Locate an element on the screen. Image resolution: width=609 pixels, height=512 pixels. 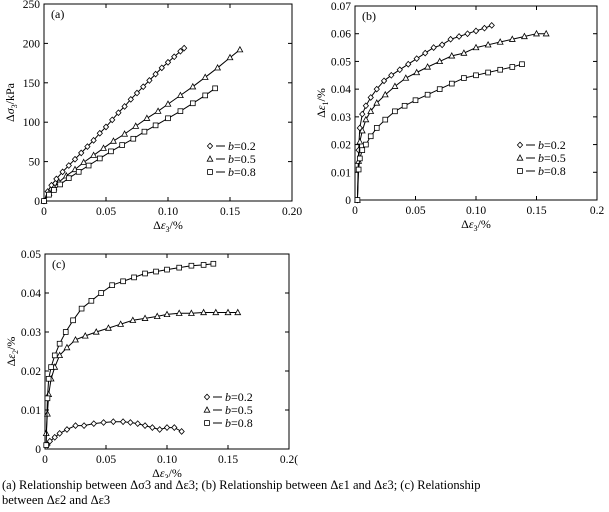
y-tick-label: 0.02 is located at coordinates (31, 372).